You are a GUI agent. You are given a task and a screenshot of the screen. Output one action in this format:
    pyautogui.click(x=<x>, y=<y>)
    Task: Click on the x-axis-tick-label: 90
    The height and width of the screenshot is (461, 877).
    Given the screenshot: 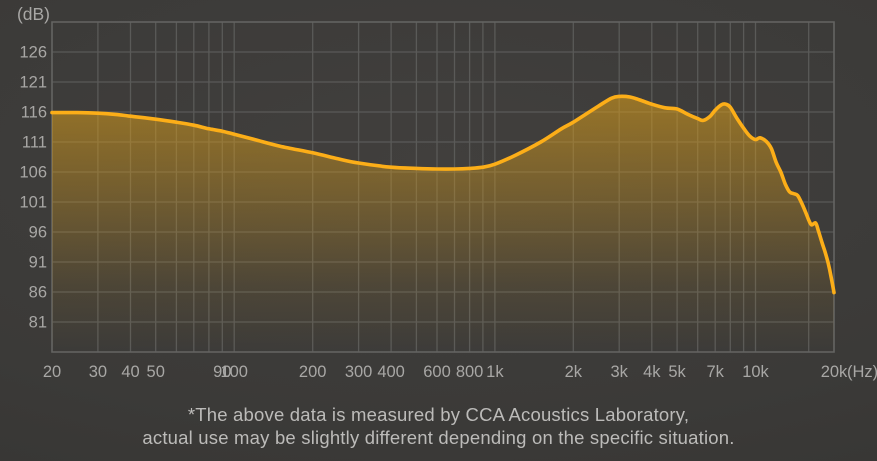 What is the action you would take?
    pyautogui.click(x=222, y=372)
    